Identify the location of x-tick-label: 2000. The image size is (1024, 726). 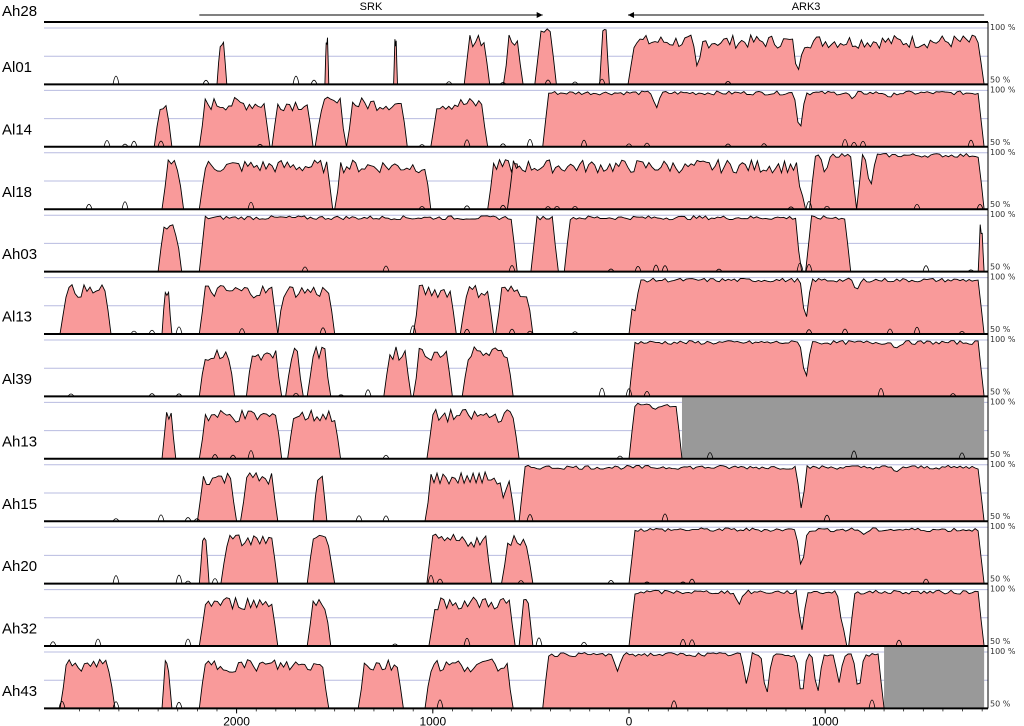
(236, 720).